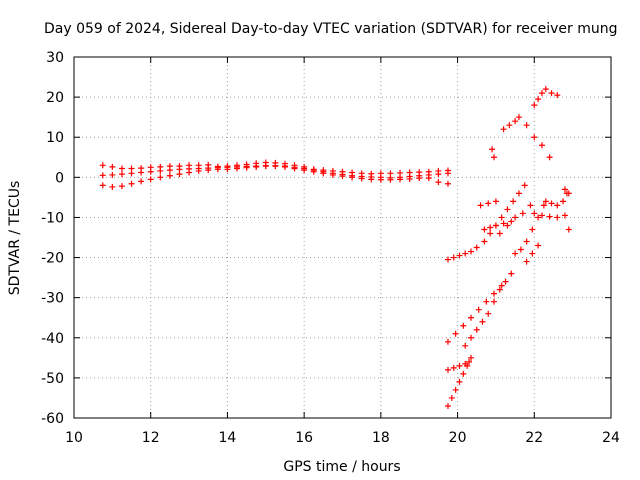 The width and height of the screenshot is (640, 480). What do you see at coordinates (55, 58) in the screenshot?
I see `y-tick-label: 30` at bounding box center [55, 58].